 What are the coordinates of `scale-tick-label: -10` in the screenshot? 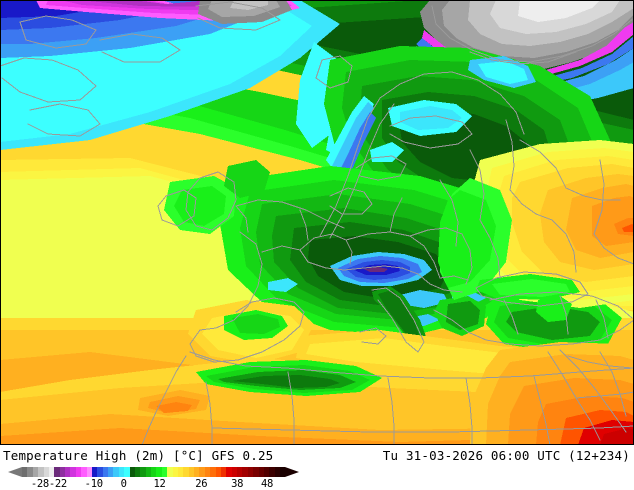 It's located at (93, 484).